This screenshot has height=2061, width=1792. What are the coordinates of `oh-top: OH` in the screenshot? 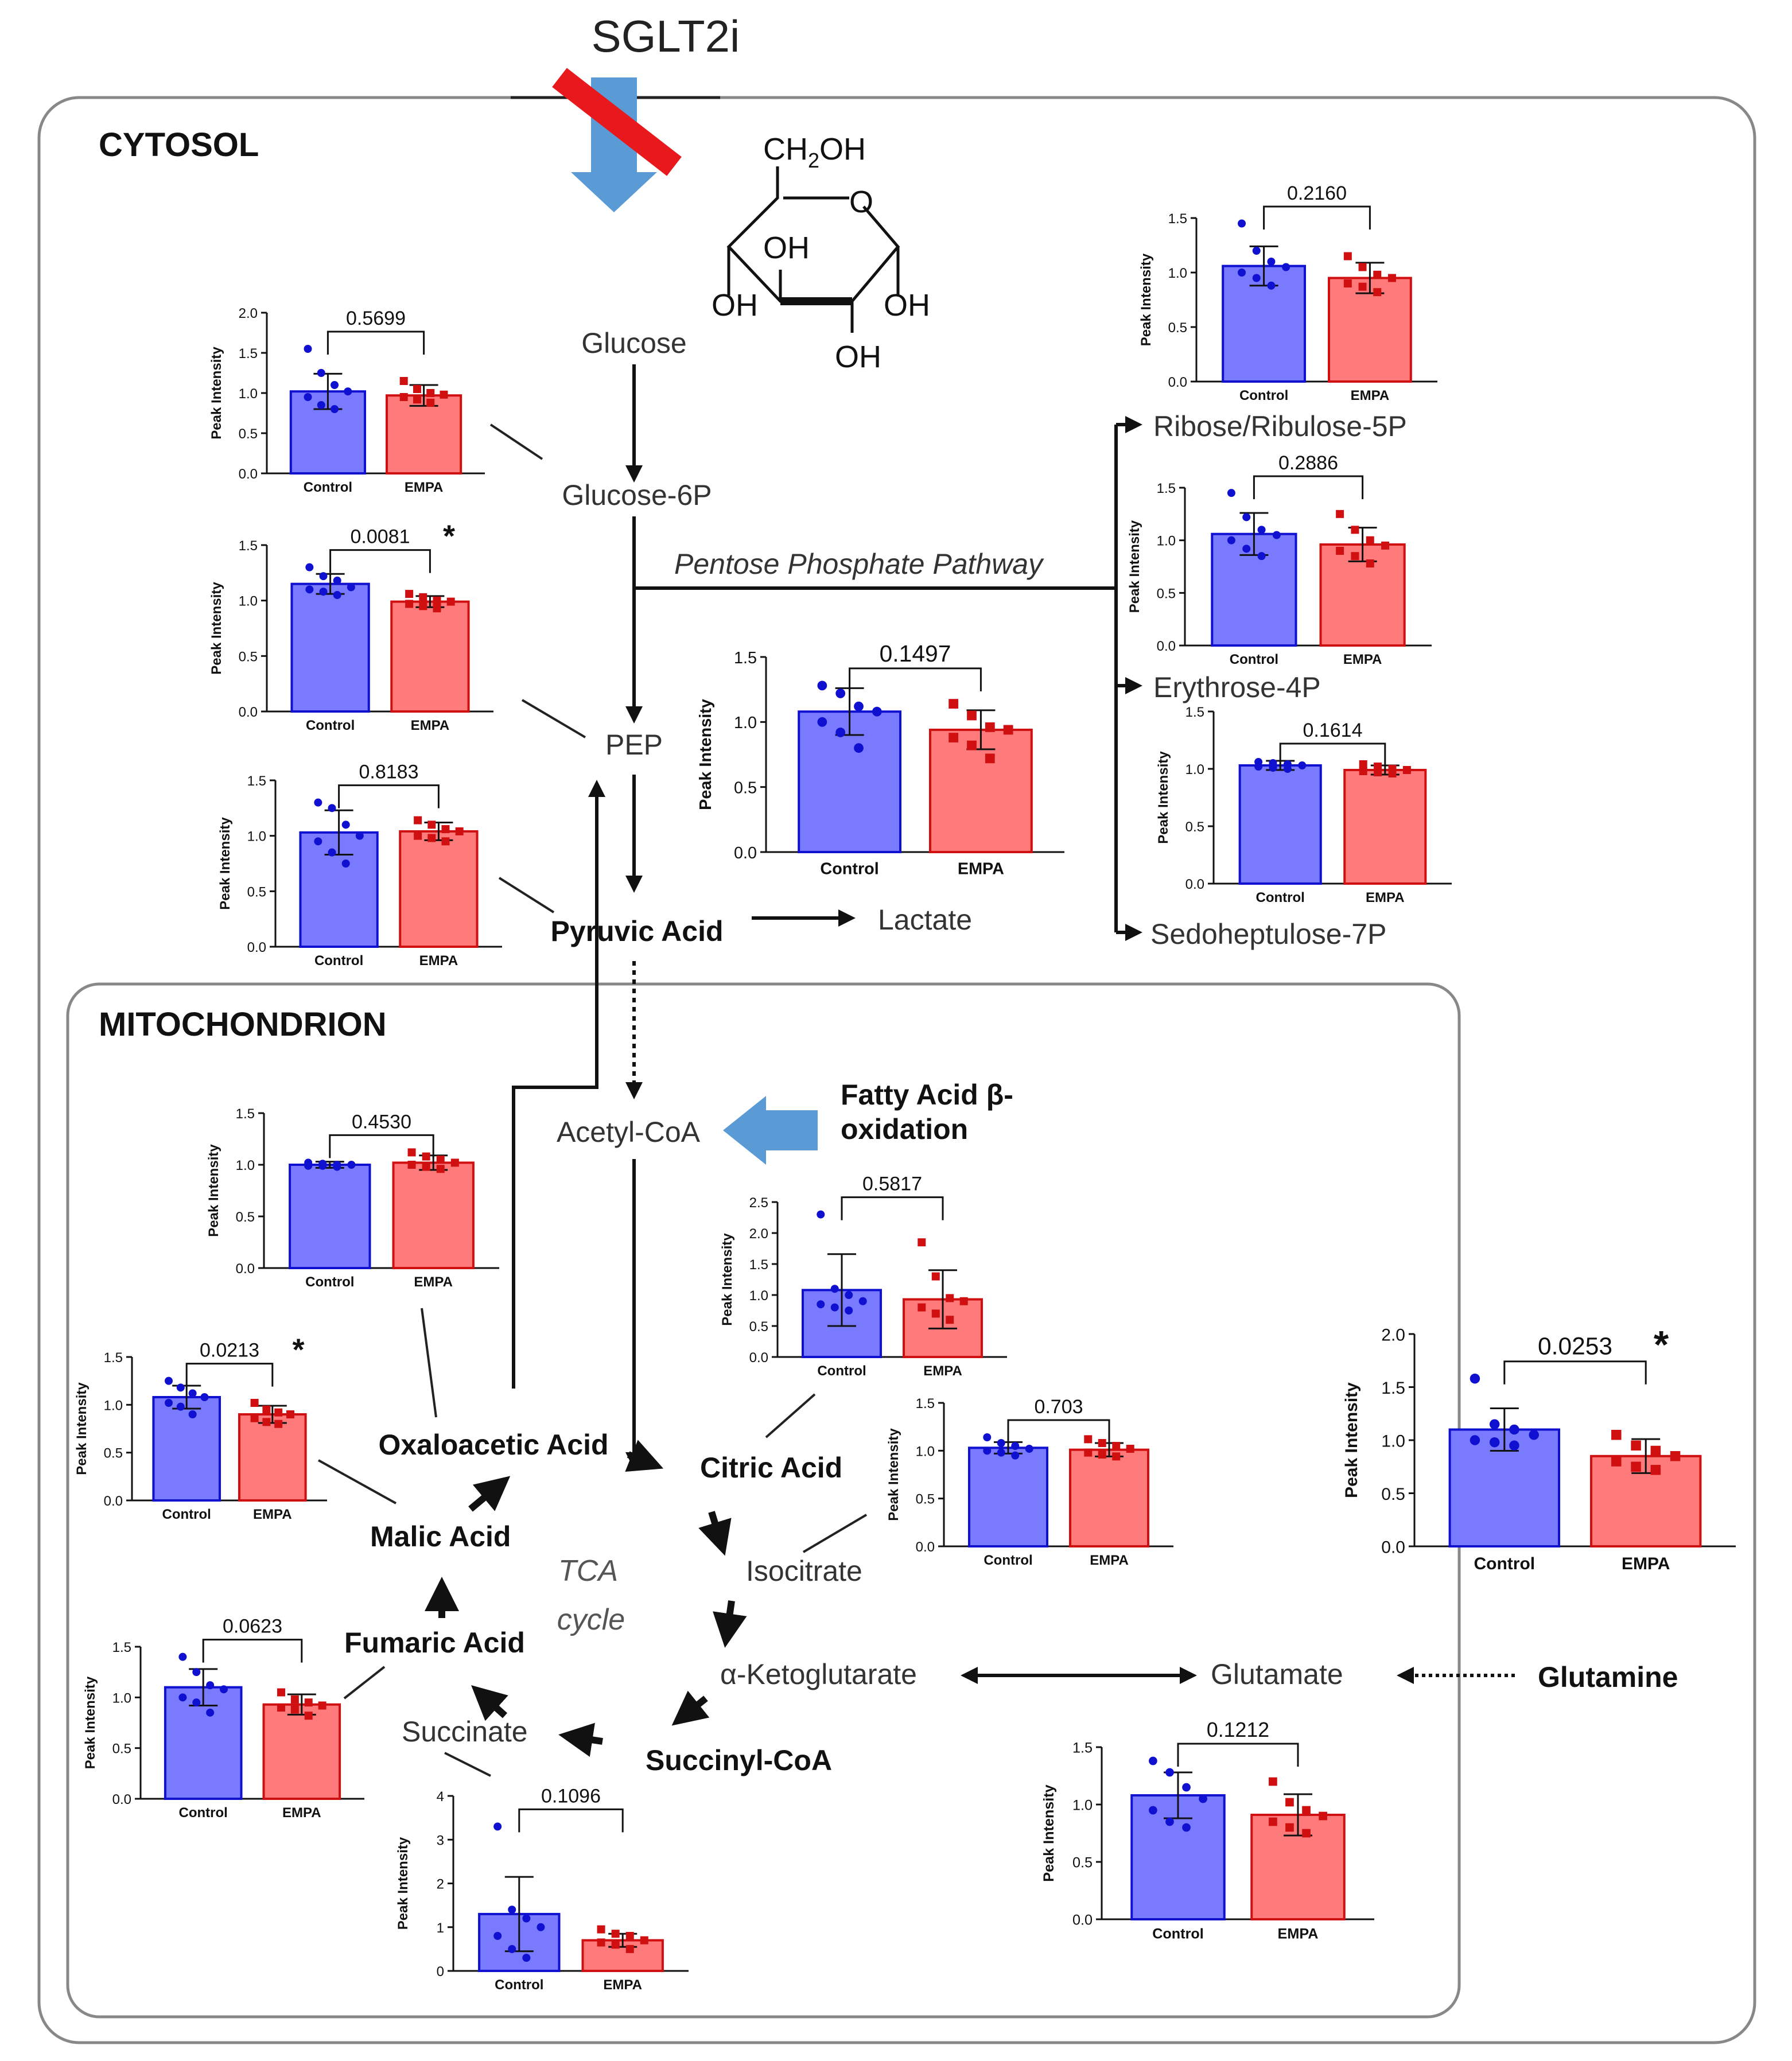 It's located at (787, 248).